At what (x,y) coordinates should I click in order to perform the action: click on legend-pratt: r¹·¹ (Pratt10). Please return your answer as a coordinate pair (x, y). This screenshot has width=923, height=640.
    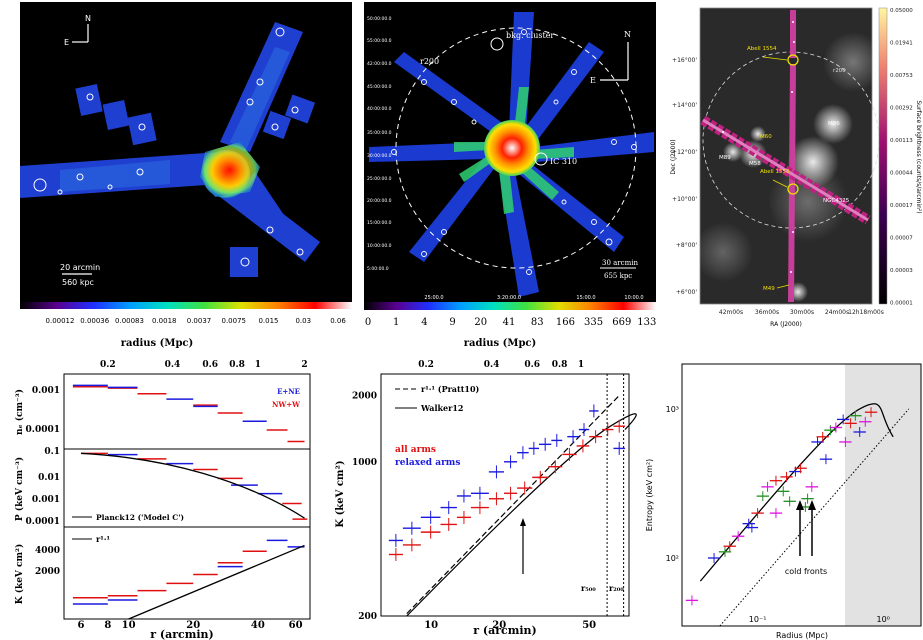
    Looking at the image, I should click on (450, 389).